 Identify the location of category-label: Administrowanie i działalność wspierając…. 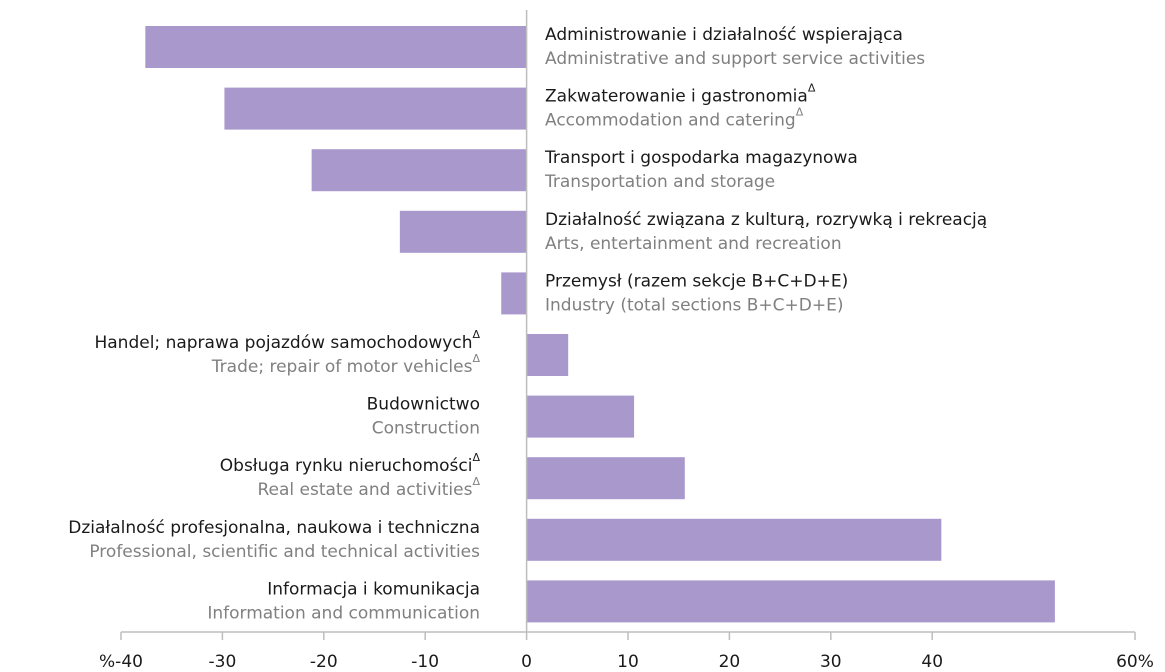
(724, 35).